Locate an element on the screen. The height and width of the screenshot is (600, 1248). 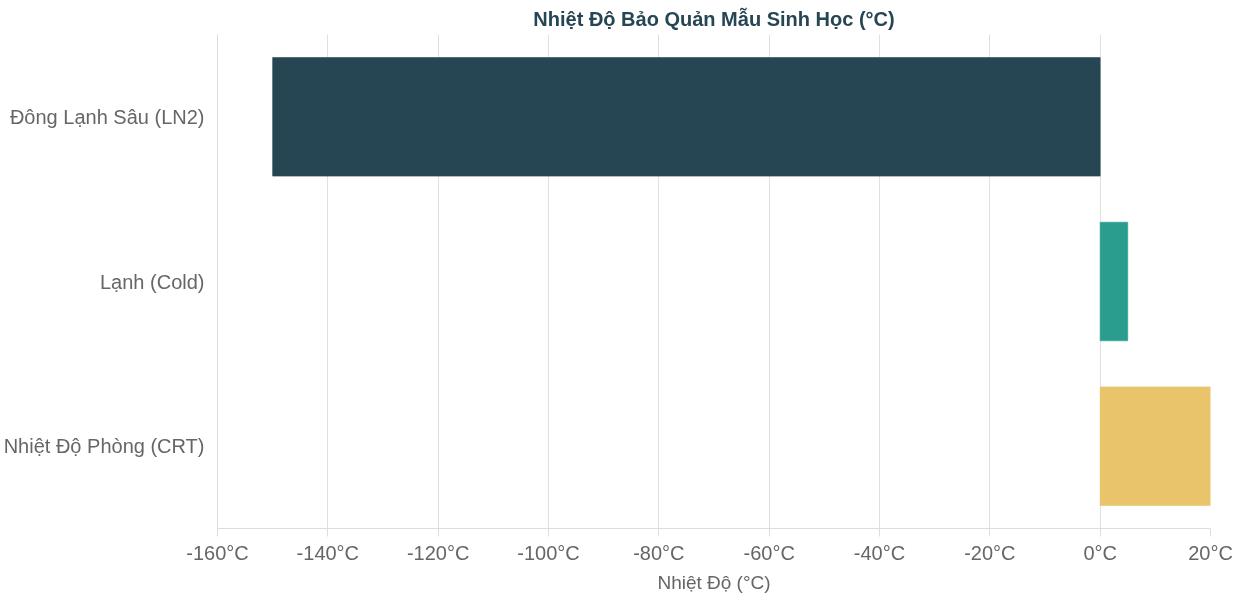
x-tick-label: -60°C is located at coordinates (769, 552).